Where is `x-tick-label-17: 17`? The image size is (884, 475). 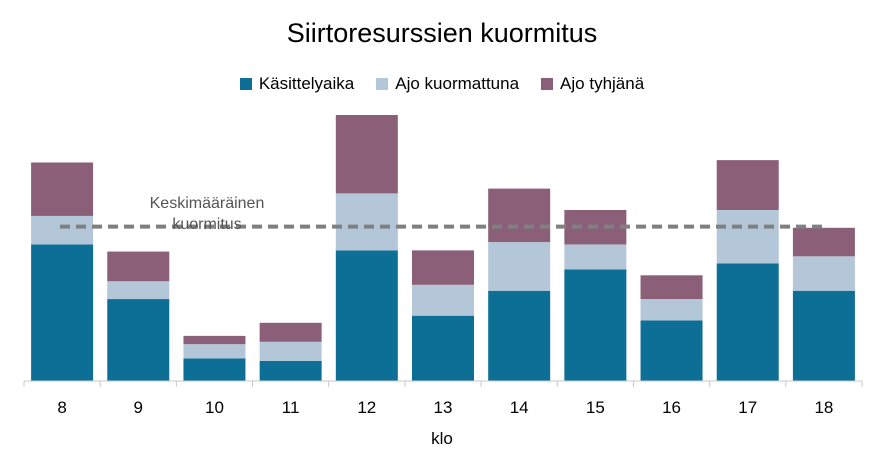
x-tick-label-17: 17 is located at coordinates (747, 407).